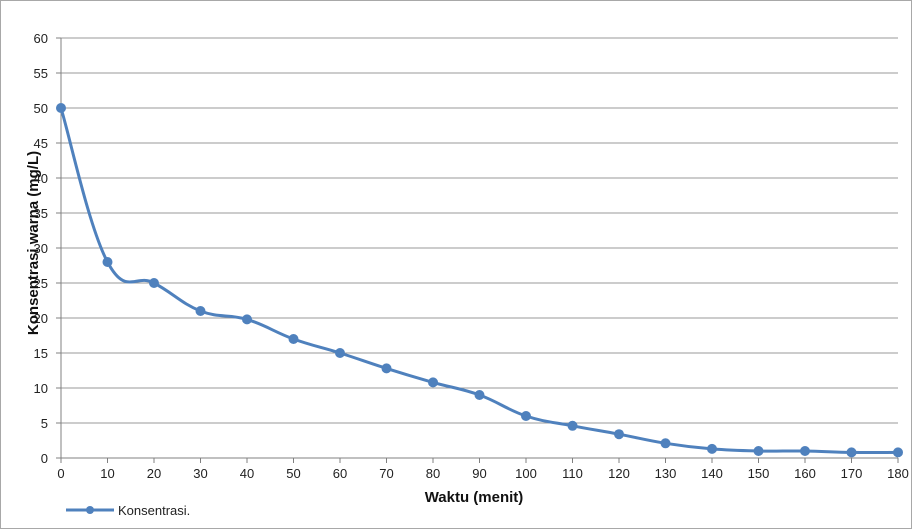 Image resolution: width=912 pixels, height=529 pixels. What do you see at coordinates (41, 248) in the screenshot?
I see `y-tick-label: 30` at bounding box center [41, 248].